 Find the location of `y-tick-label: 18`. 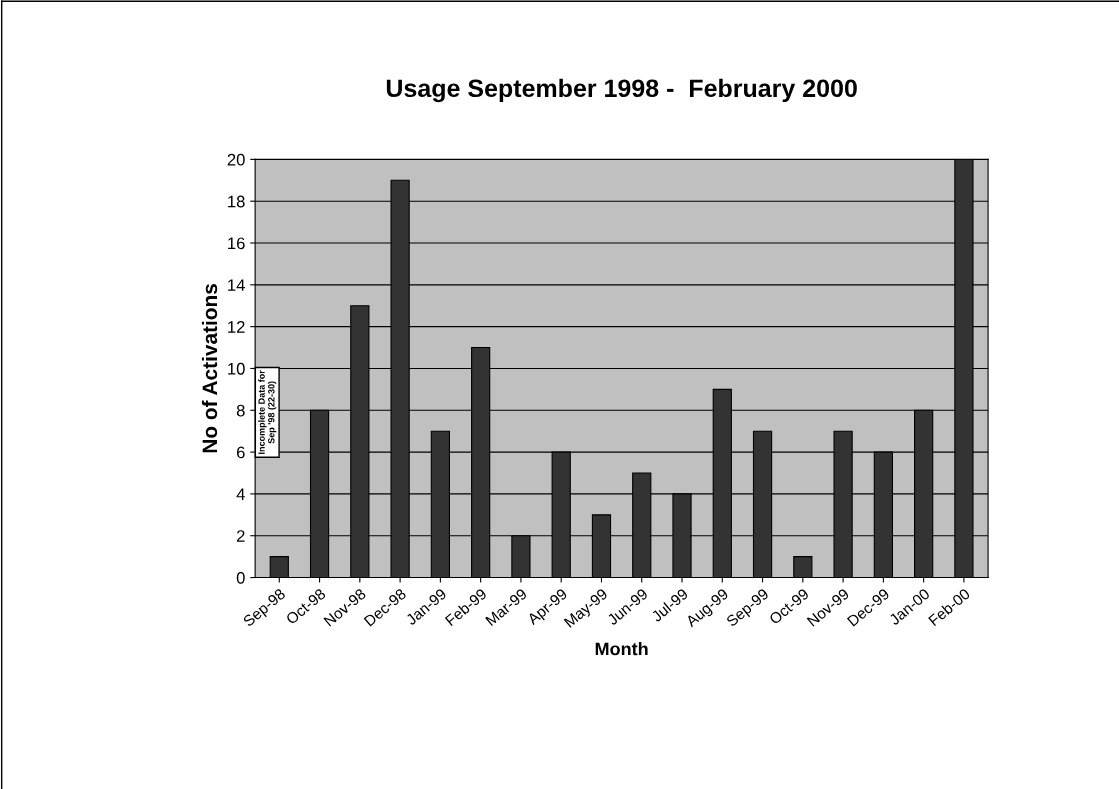

y-tick-label: 18 is located at coordinates (236, 201).